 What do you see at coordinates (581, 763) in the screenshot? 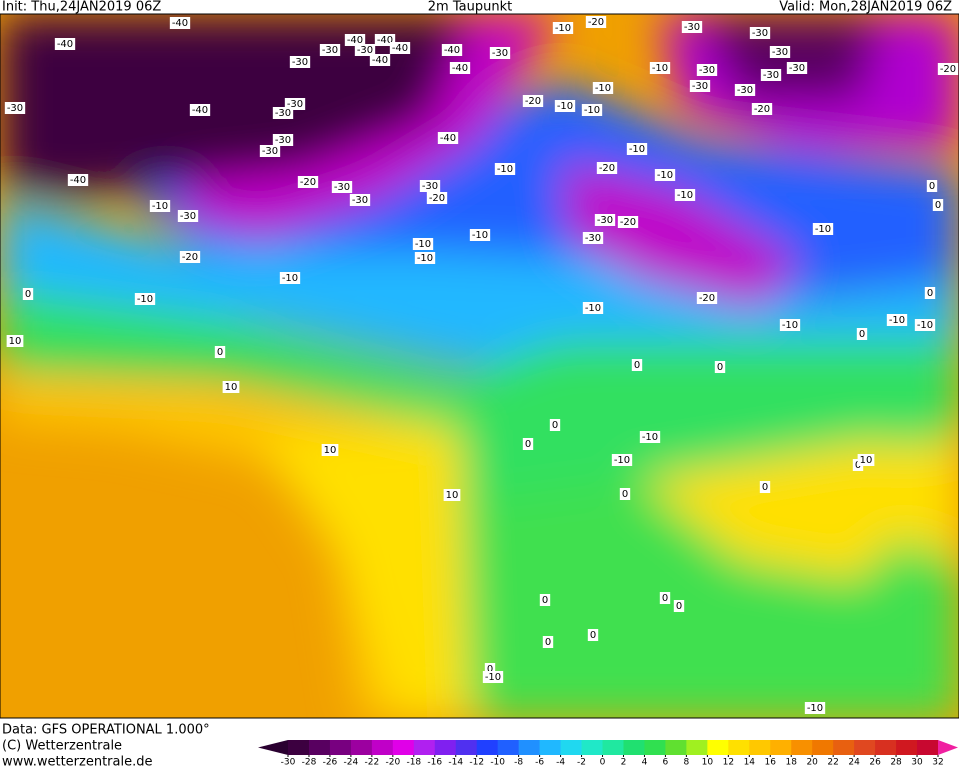
I see `colorbar-tick-label: -2` at bounding box center [581, 763].